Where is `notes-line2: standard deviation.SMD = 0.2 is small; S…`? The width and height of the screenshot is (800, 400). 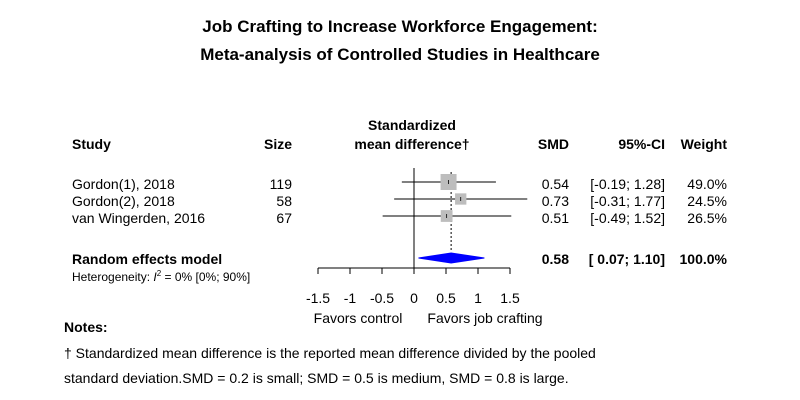 notes-line2: standard deviation.SMD = 0.2 is small; S… is located at coordinates (316, 378).